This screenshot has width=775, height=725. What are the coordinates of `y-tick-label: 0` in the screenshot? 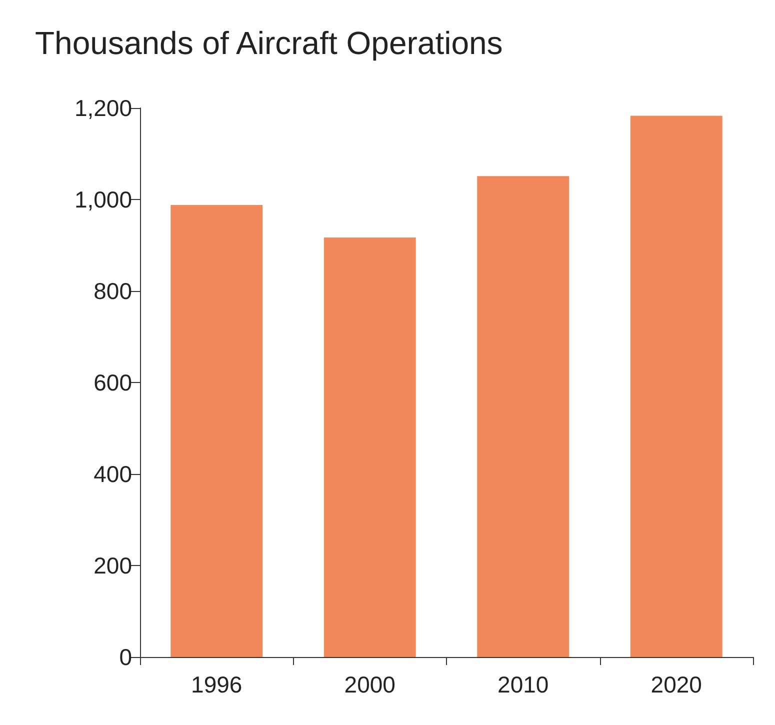 It's located at (125, 657).